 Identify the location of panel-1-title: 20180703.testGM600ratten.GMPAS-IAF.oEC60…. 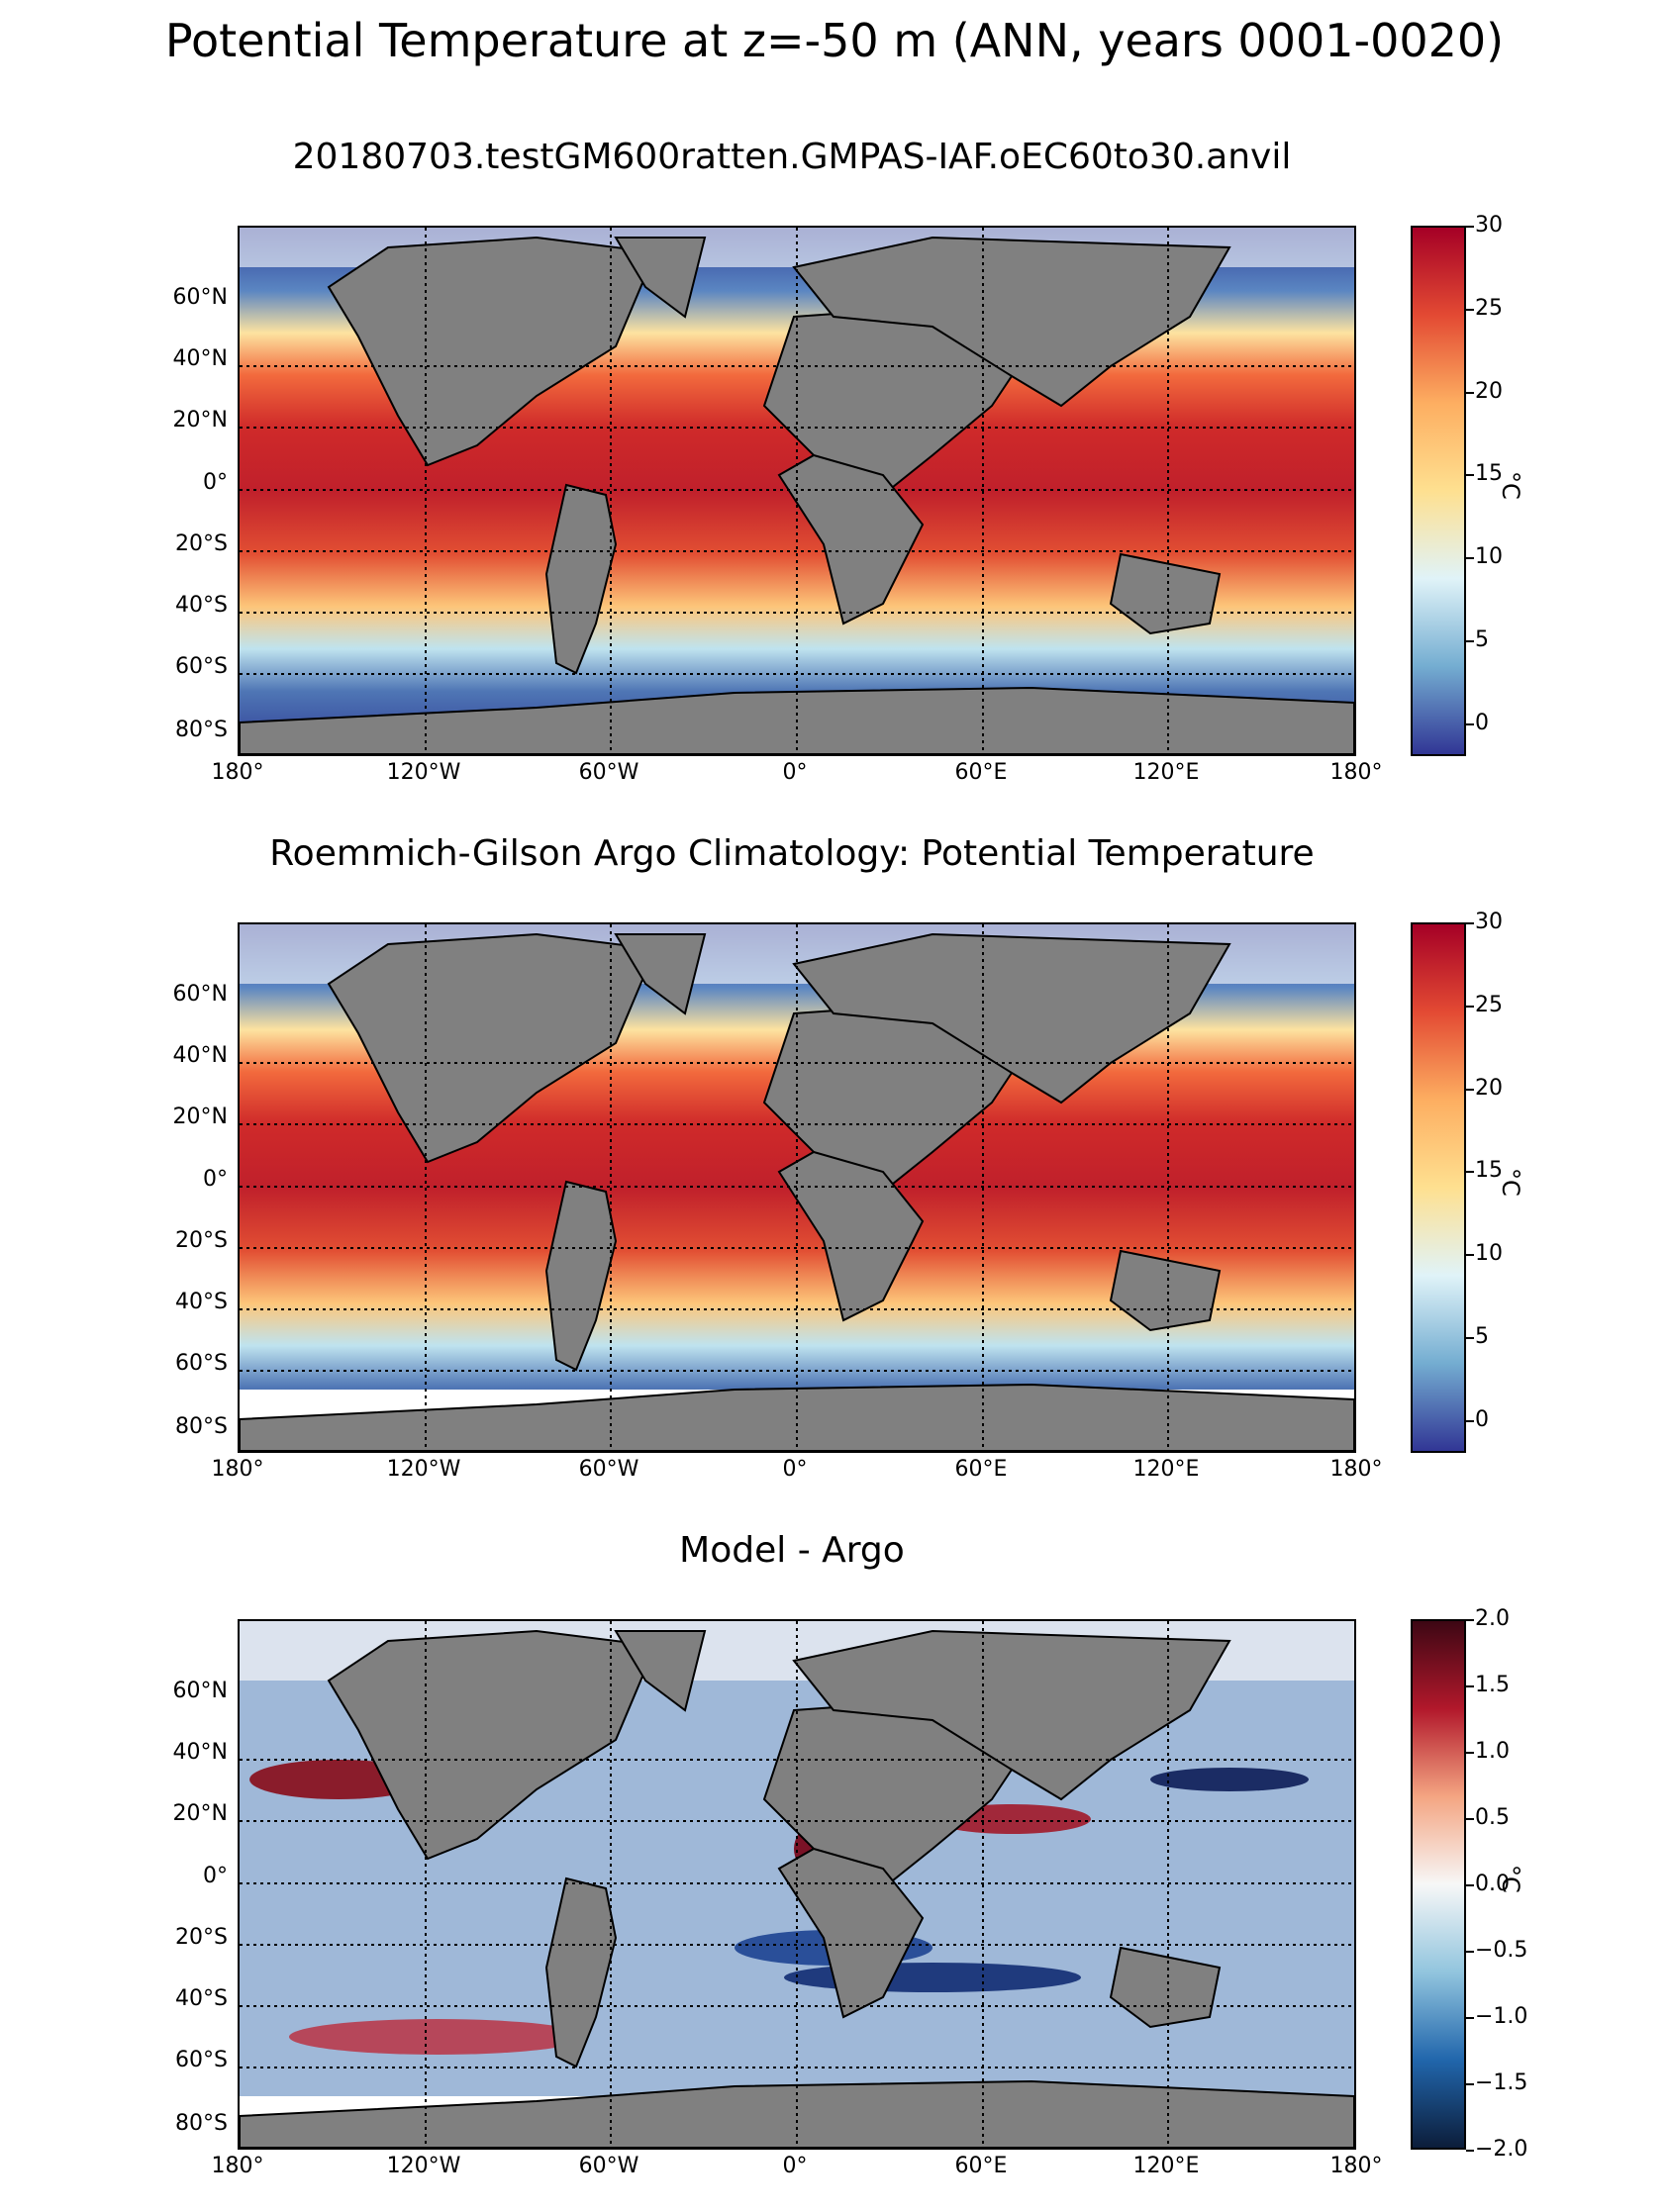
(792, 157).